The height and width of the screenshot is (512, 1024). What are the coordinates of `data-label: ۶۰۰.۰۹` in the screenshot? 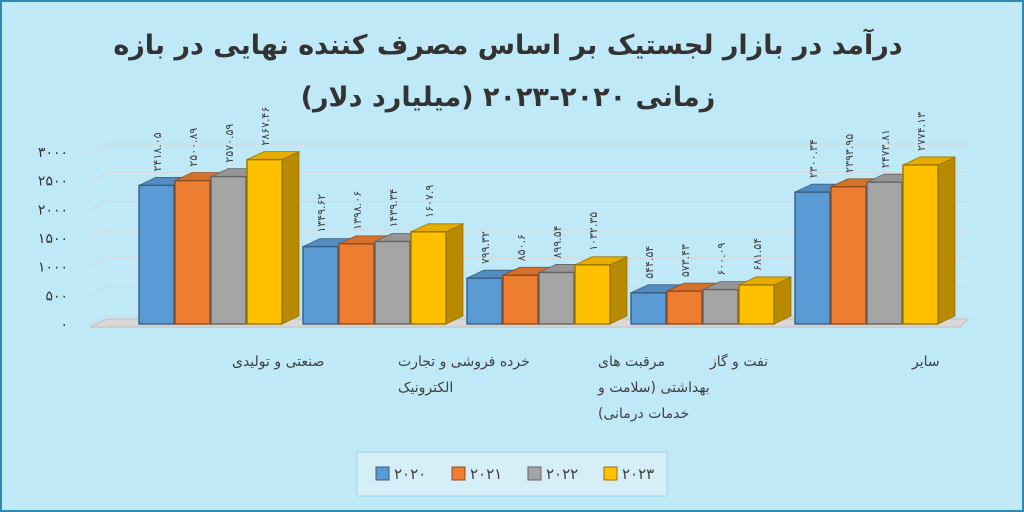 It's located at (721, 258).